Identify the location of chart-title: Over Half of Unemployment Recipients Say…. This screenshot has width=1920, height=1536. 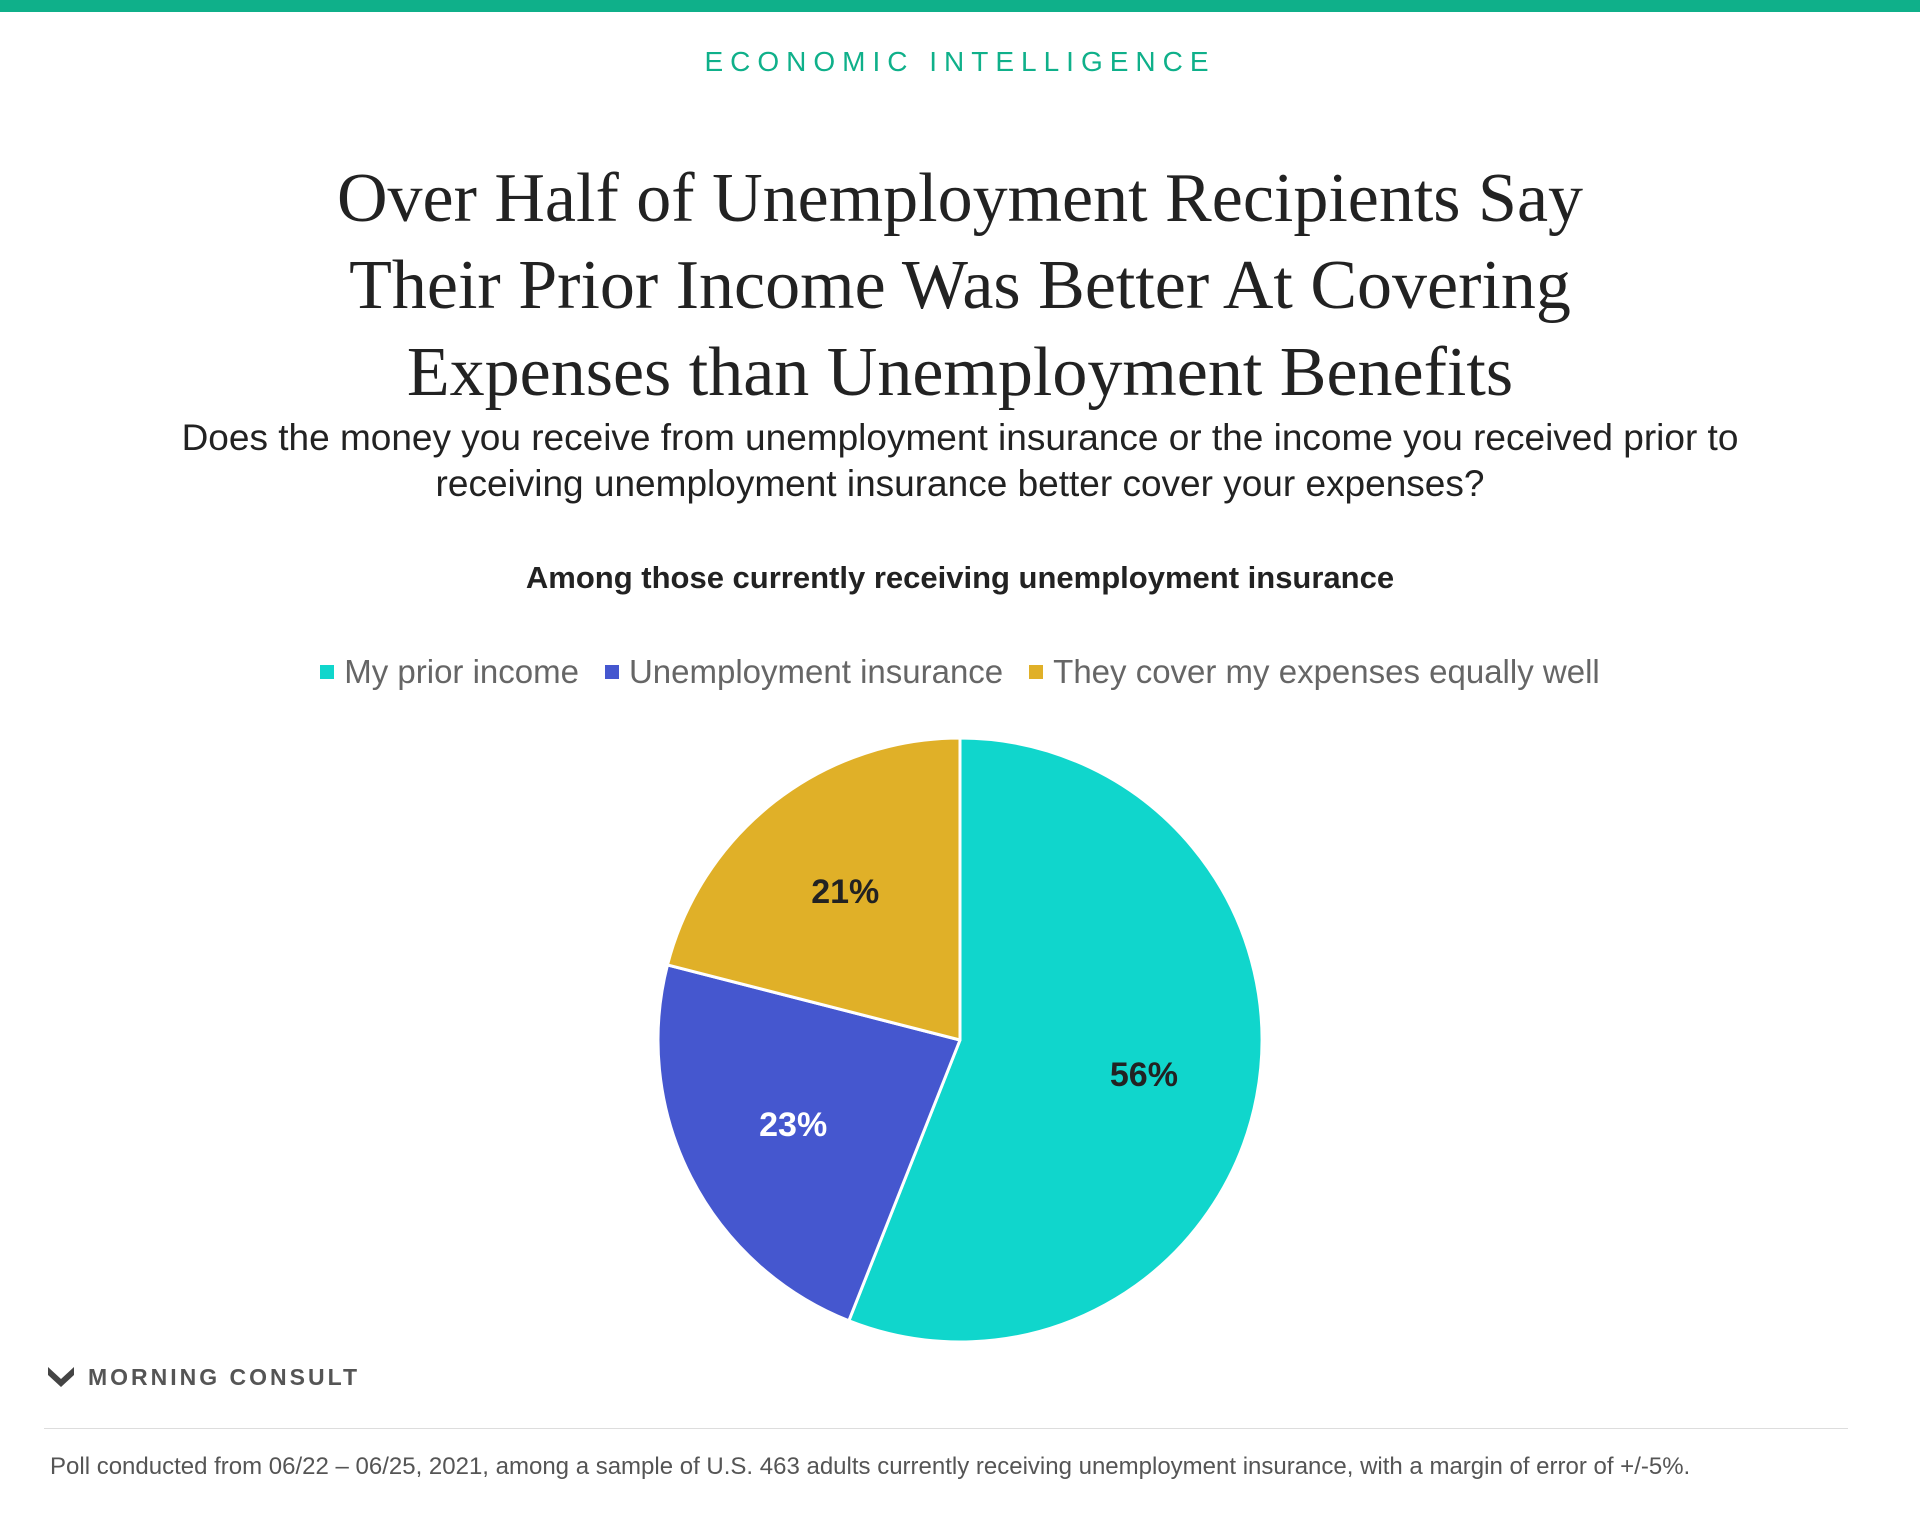
(960, 285).